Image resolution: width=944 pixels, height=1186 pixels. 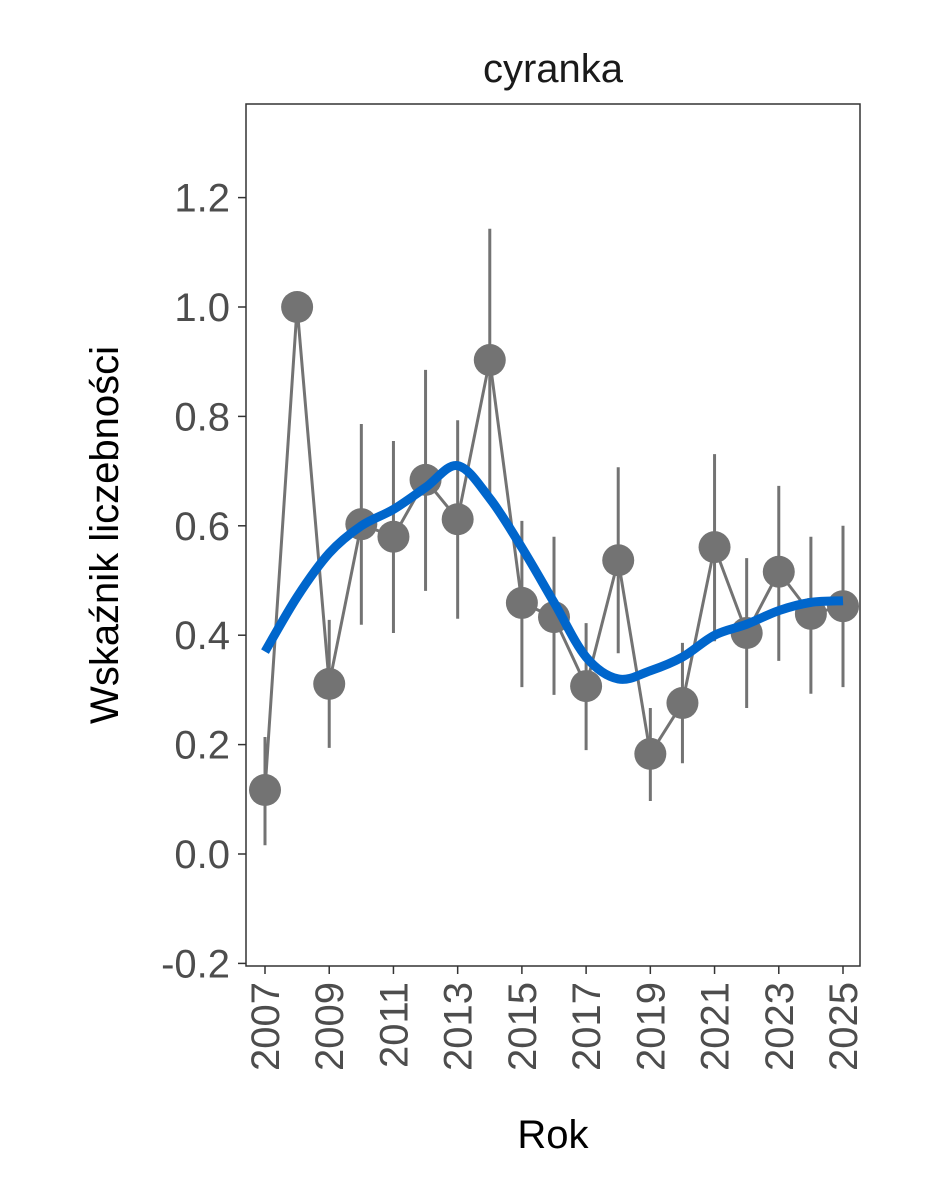 I want to click on y-tick-label: 0.4, so click(x=202, y=636).